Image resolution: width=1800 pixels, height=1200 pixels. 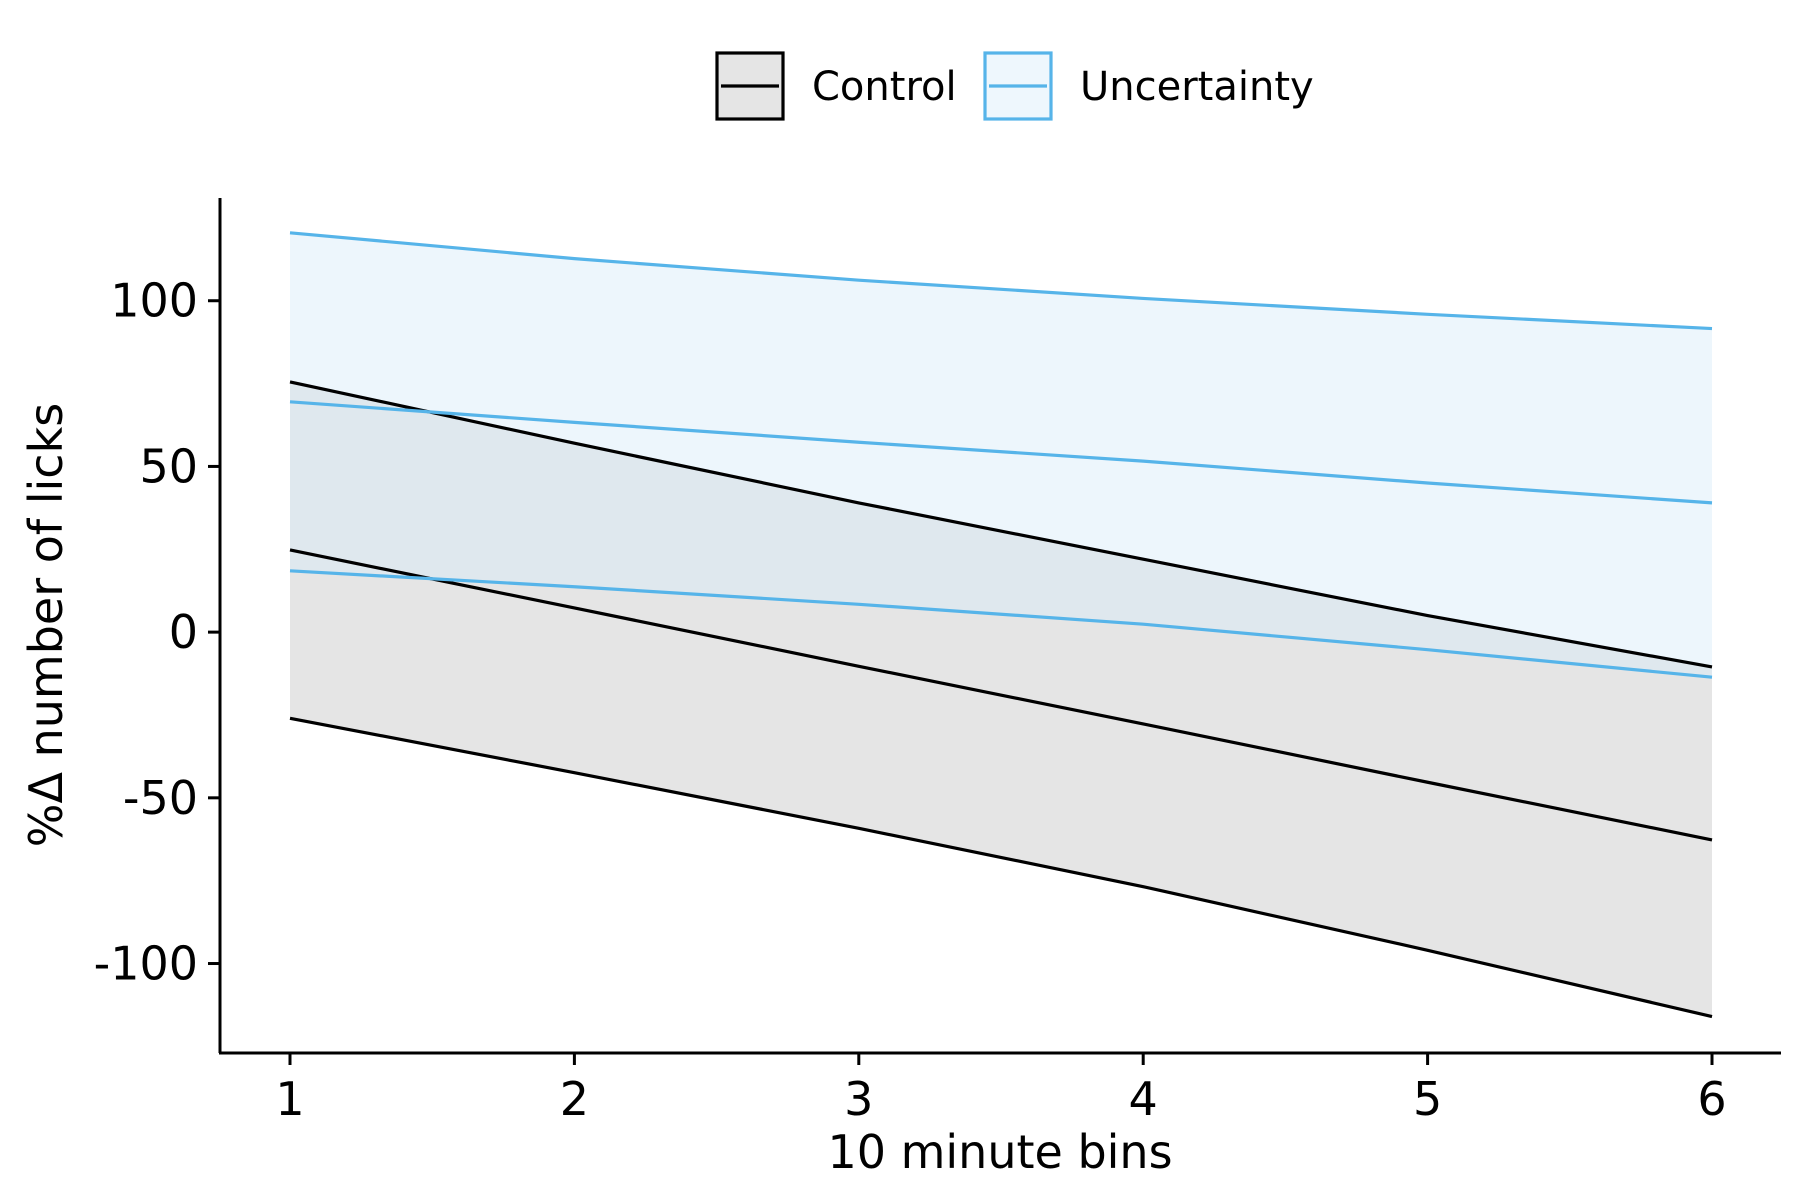 I want to click on y-tick-label: 0, so click(x=183, y=632).